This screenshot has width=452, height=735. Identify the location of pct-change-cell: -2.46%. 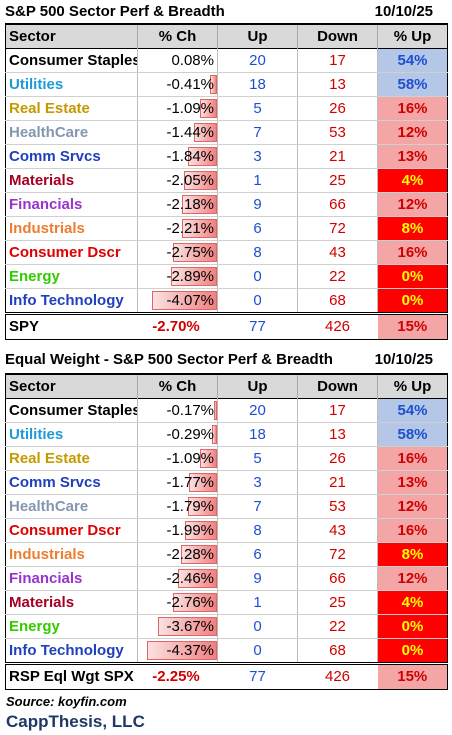
(177, 578).